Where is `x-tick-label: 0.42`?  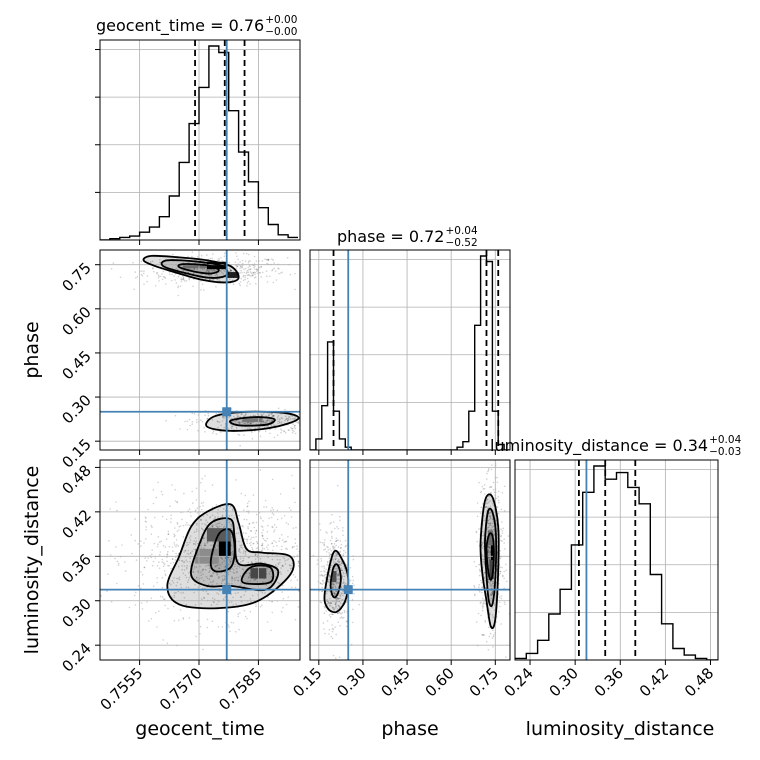
x-tick-label: 0.42 is located at coordinates (654, 682).